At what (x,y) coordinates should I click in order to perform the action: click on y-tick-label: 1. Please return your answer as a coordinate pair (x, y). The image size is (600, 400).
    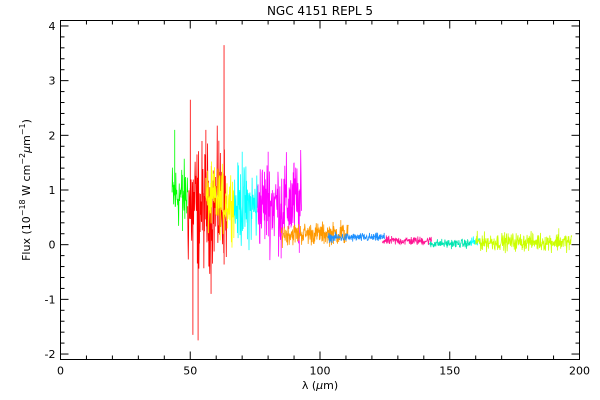
    Looking at the image, I should click on (52, 190).